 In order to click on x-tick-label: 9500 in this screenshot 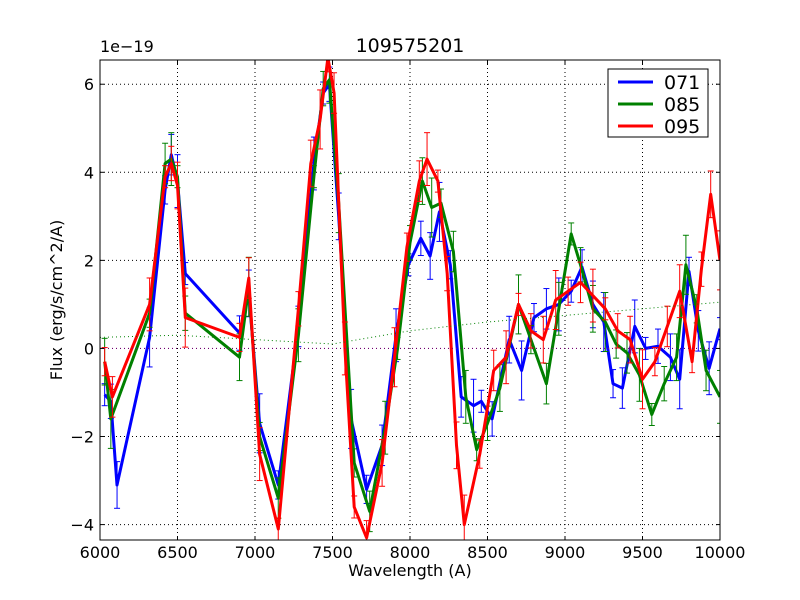, I will do `click(642, 552)`.